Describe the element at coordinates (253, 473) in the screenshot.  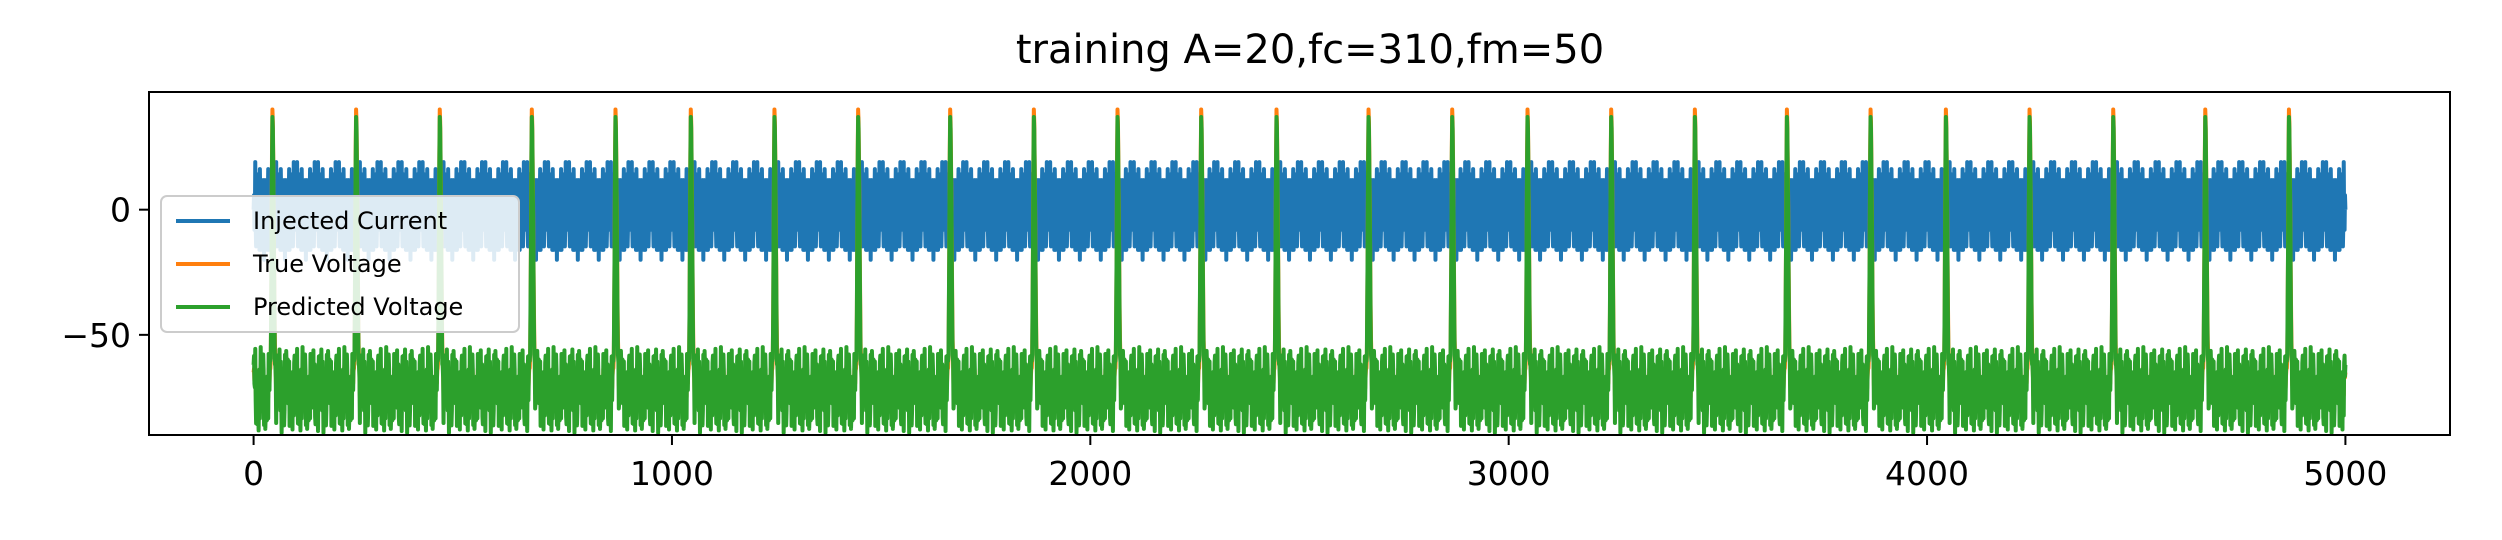
I see `x-tick-label: 0` at that location.